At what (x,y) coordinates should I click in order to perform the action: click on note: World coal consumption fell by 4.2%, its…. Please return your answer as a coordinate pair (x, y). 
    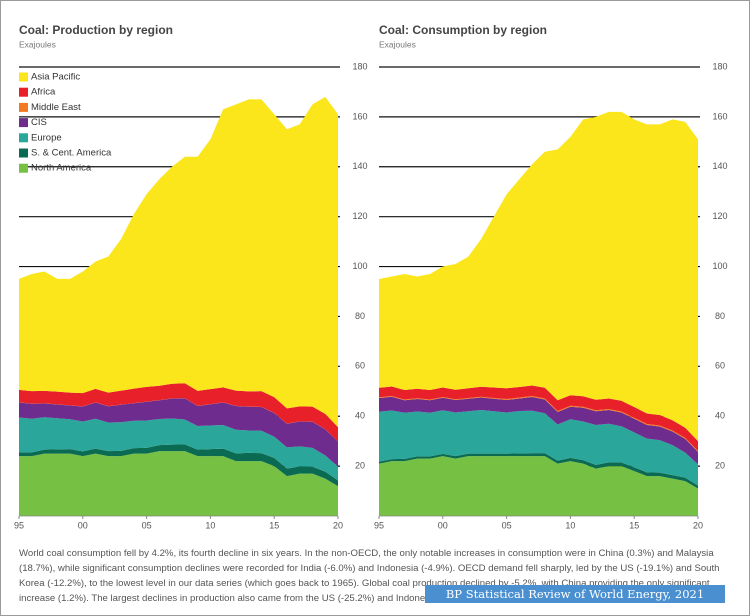
    Looking at the image, I should click on (369, 576).